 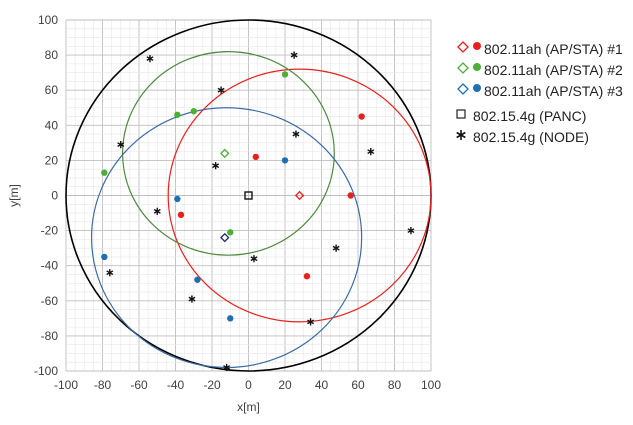 I want to click on panc-point, so click(x=248, y=195).